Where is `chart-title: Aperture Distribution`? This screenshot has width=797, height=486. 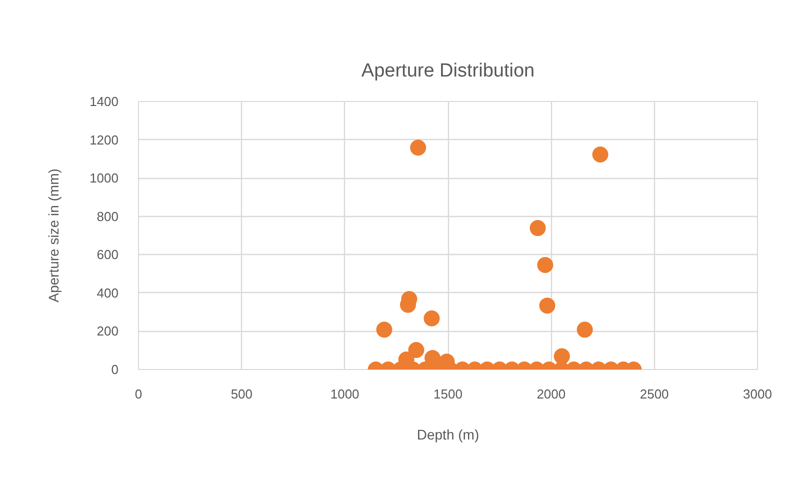 chart-title: Aperture Distribution is located at coordinates (448, 71).